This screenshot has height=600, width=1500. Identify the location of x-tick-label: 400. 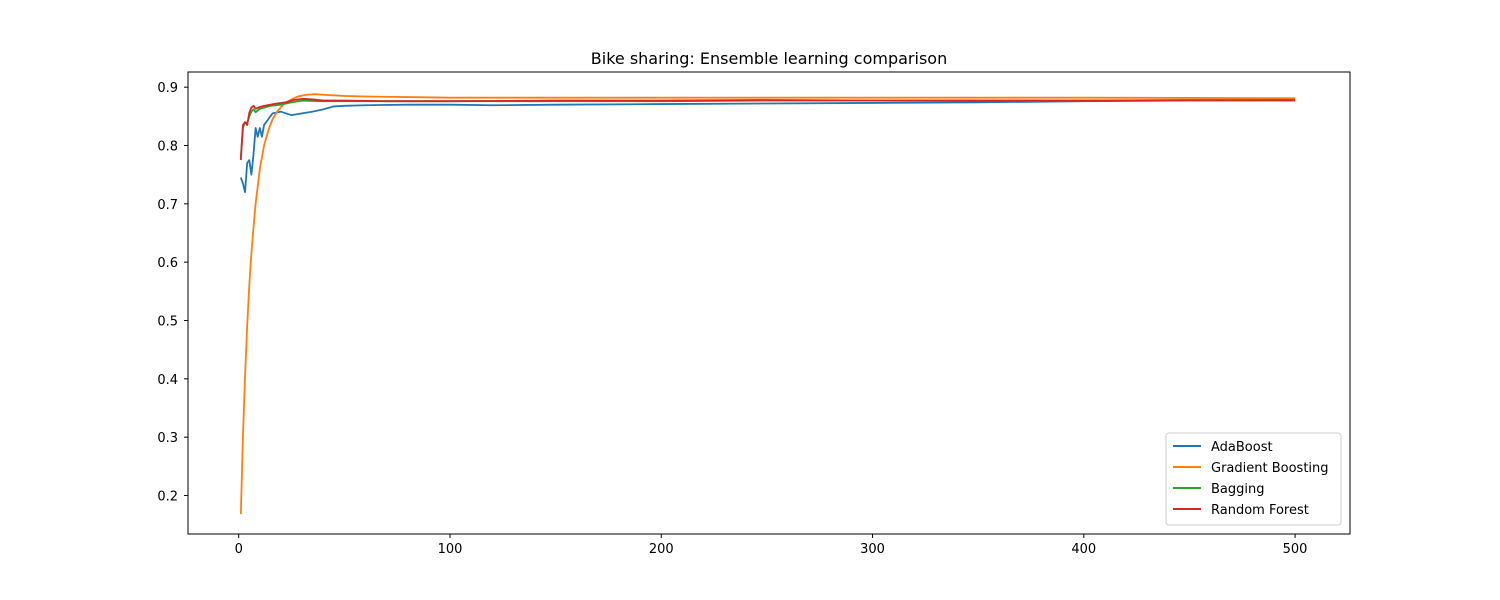
(1083, 549).